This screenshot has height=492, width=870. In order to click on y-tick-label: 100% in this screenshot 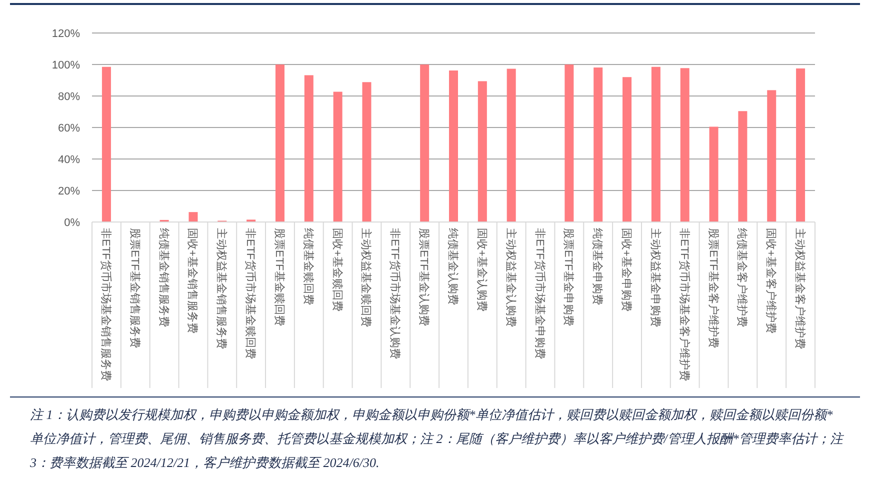, I will do `click(66, 66)`.